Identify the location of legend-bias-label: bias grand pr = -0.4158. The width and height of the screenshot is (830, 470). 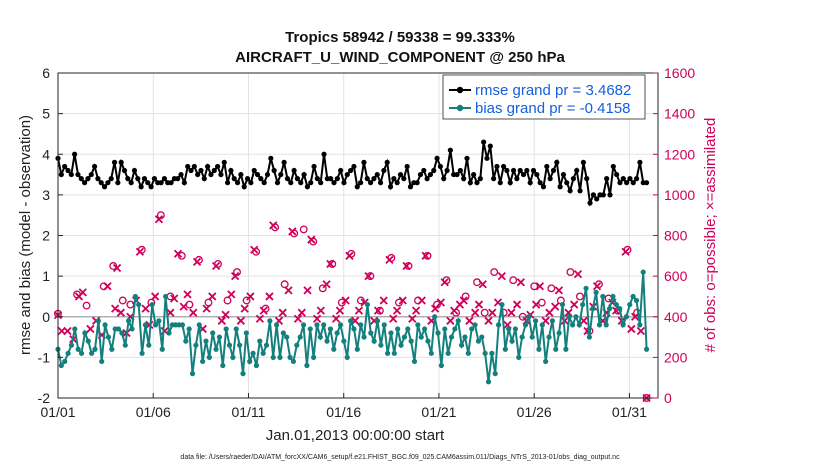
(553, 108).